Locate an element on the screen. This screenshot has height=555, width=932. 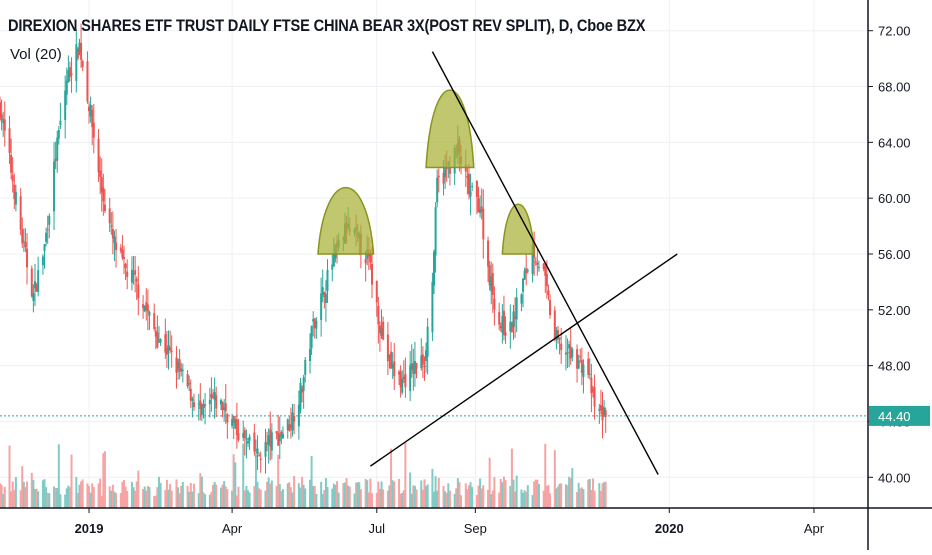
ascending-support-line is located at coordinates (524, 360).